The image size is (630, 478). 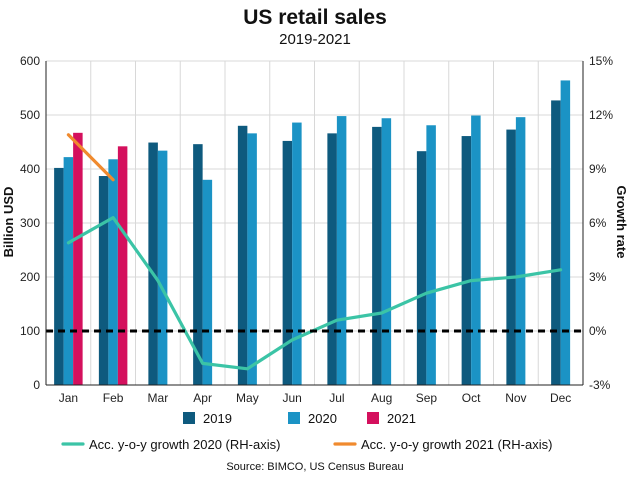 What do you see at coordinates (78, 258) in the screenshot?
I see `bar-2021-Jan` at bounding box center [78, 258].